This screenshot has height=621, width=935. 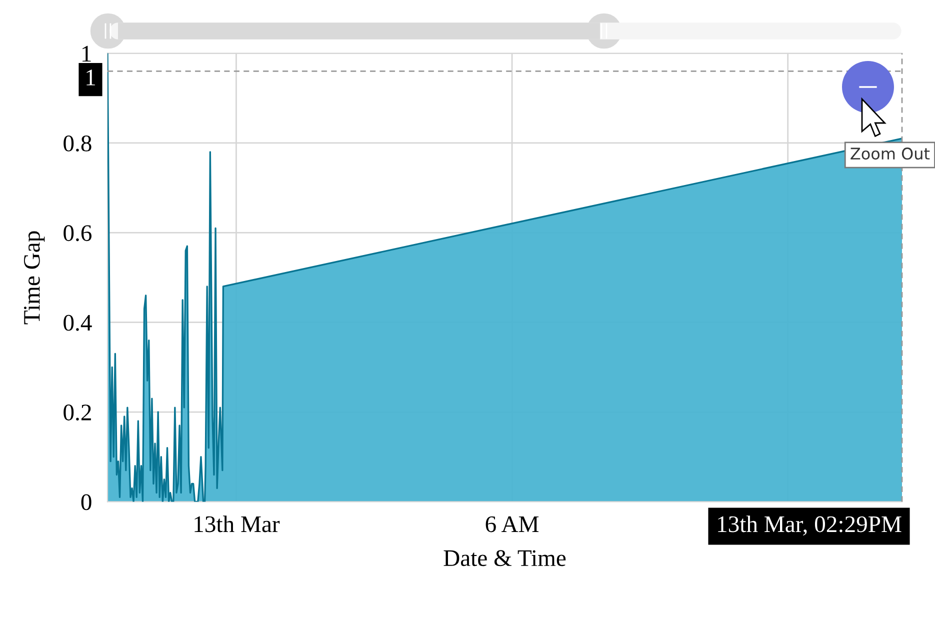 What do you see at coordinates (78, 143) in the screenshot?
I see `y-tick-label: 0.8` at bounding box center [78, 143].